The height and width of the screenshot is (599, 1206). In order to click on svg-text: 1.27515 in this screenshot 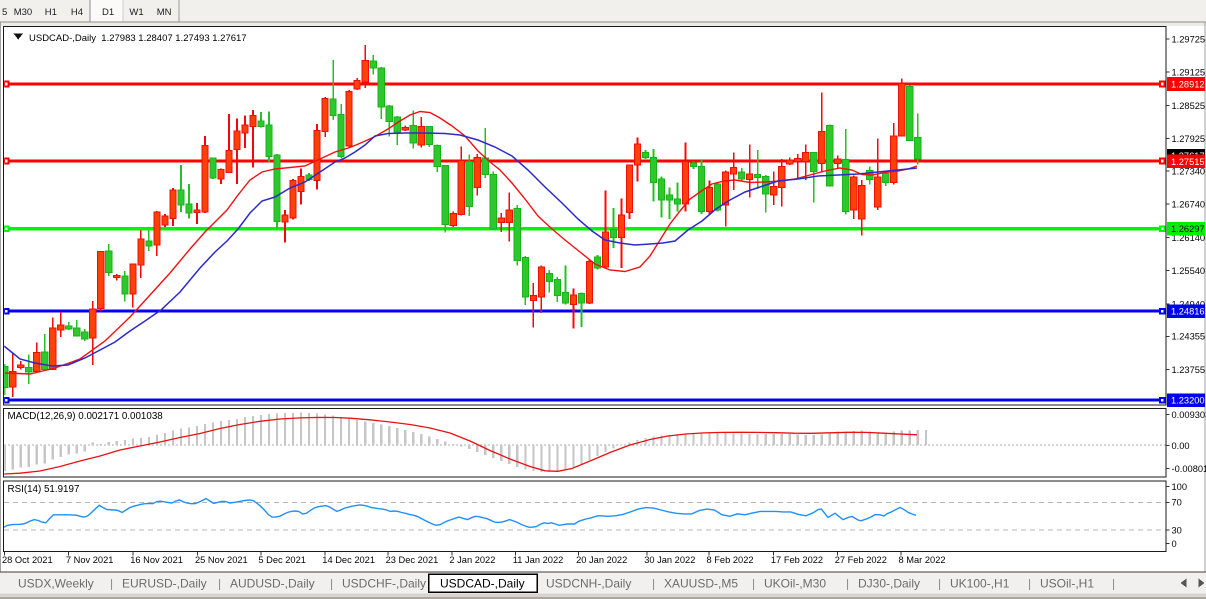, I will do `click(1188, 162)`.